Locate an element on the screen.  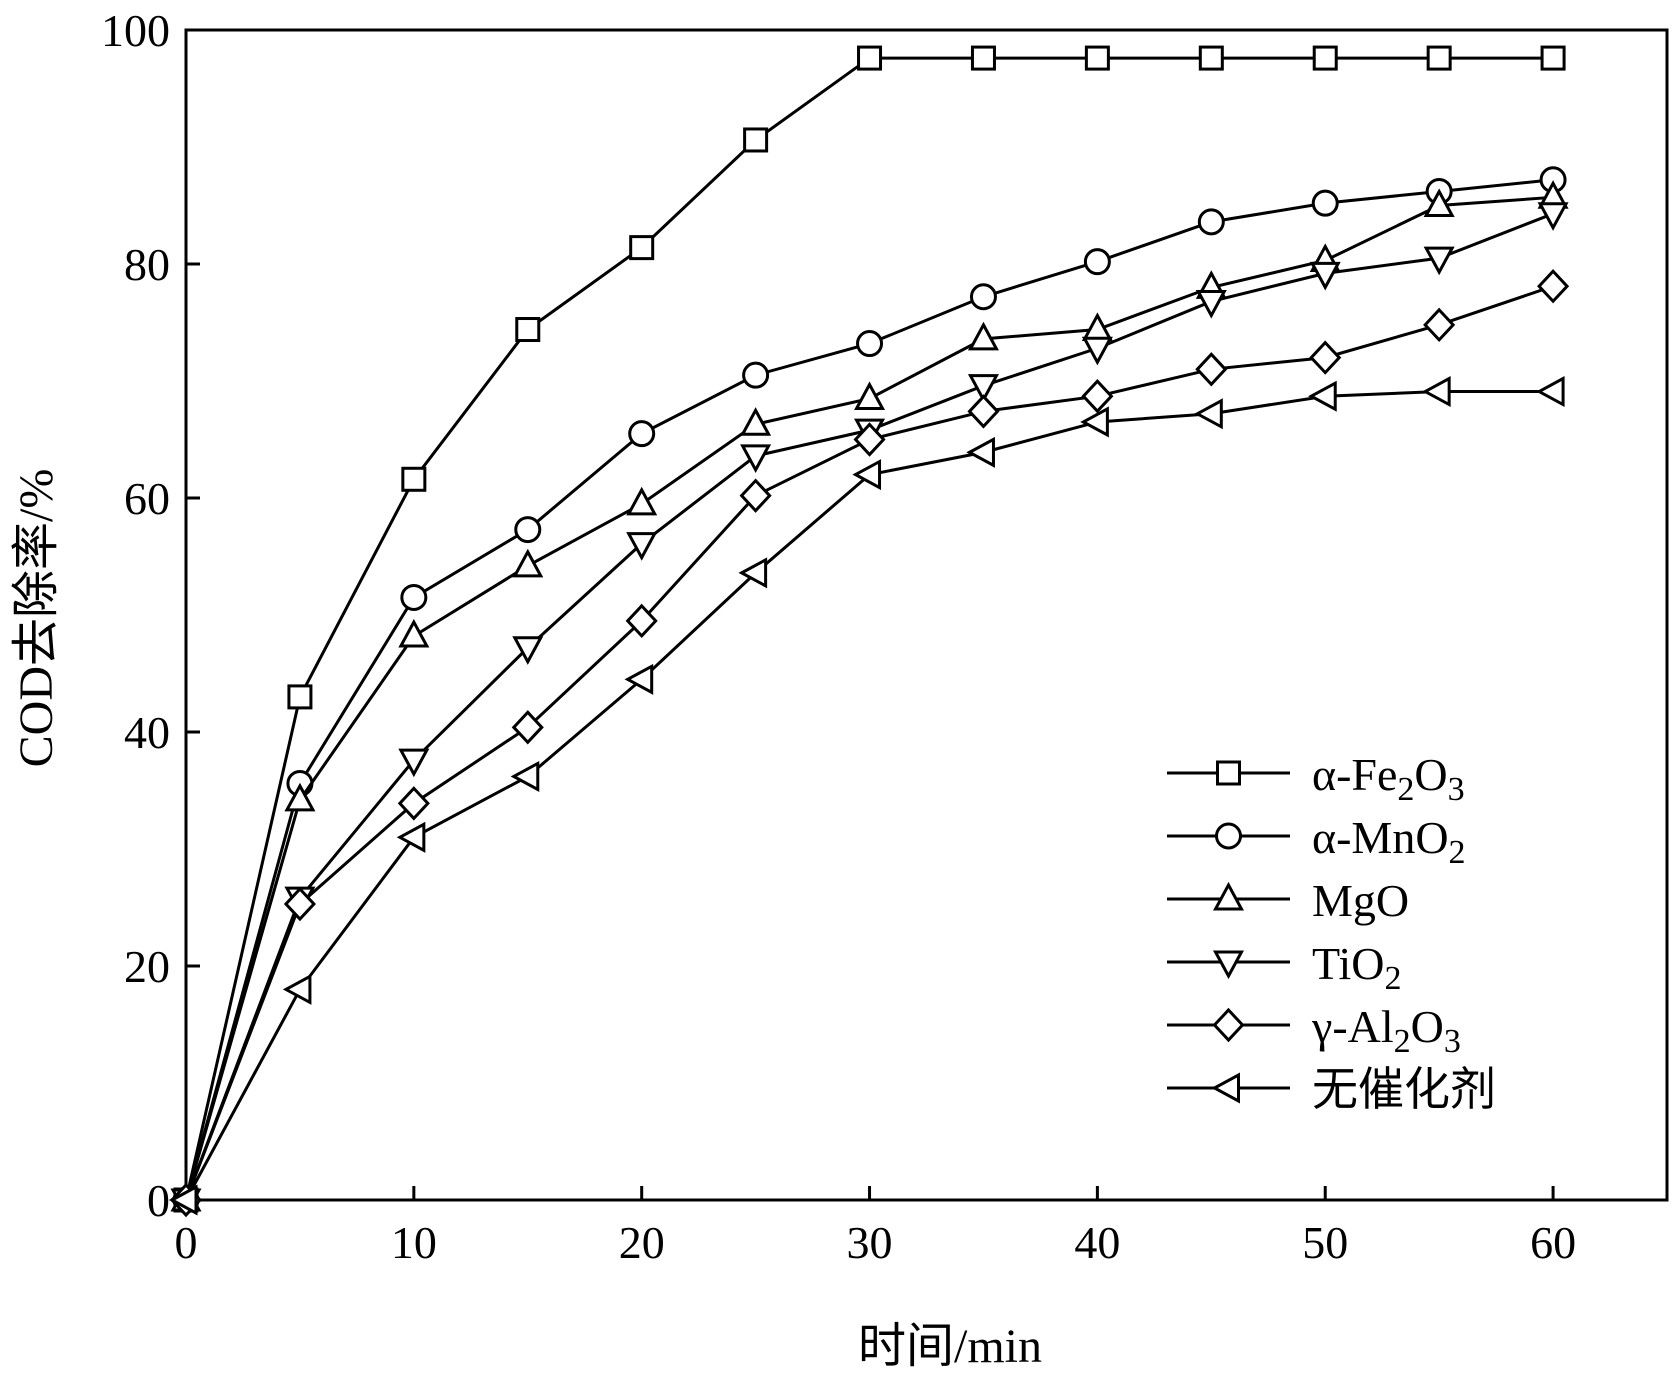
y-axis-title: COD去除率/% is located at coordinates (36, 618).